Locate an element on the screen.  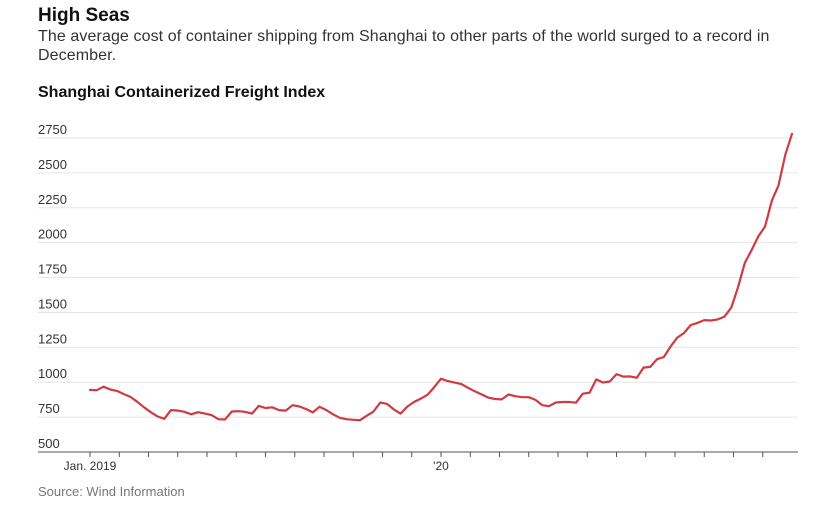
x-tick-label: Jan. 2019 is located at coordinates (90, 466).